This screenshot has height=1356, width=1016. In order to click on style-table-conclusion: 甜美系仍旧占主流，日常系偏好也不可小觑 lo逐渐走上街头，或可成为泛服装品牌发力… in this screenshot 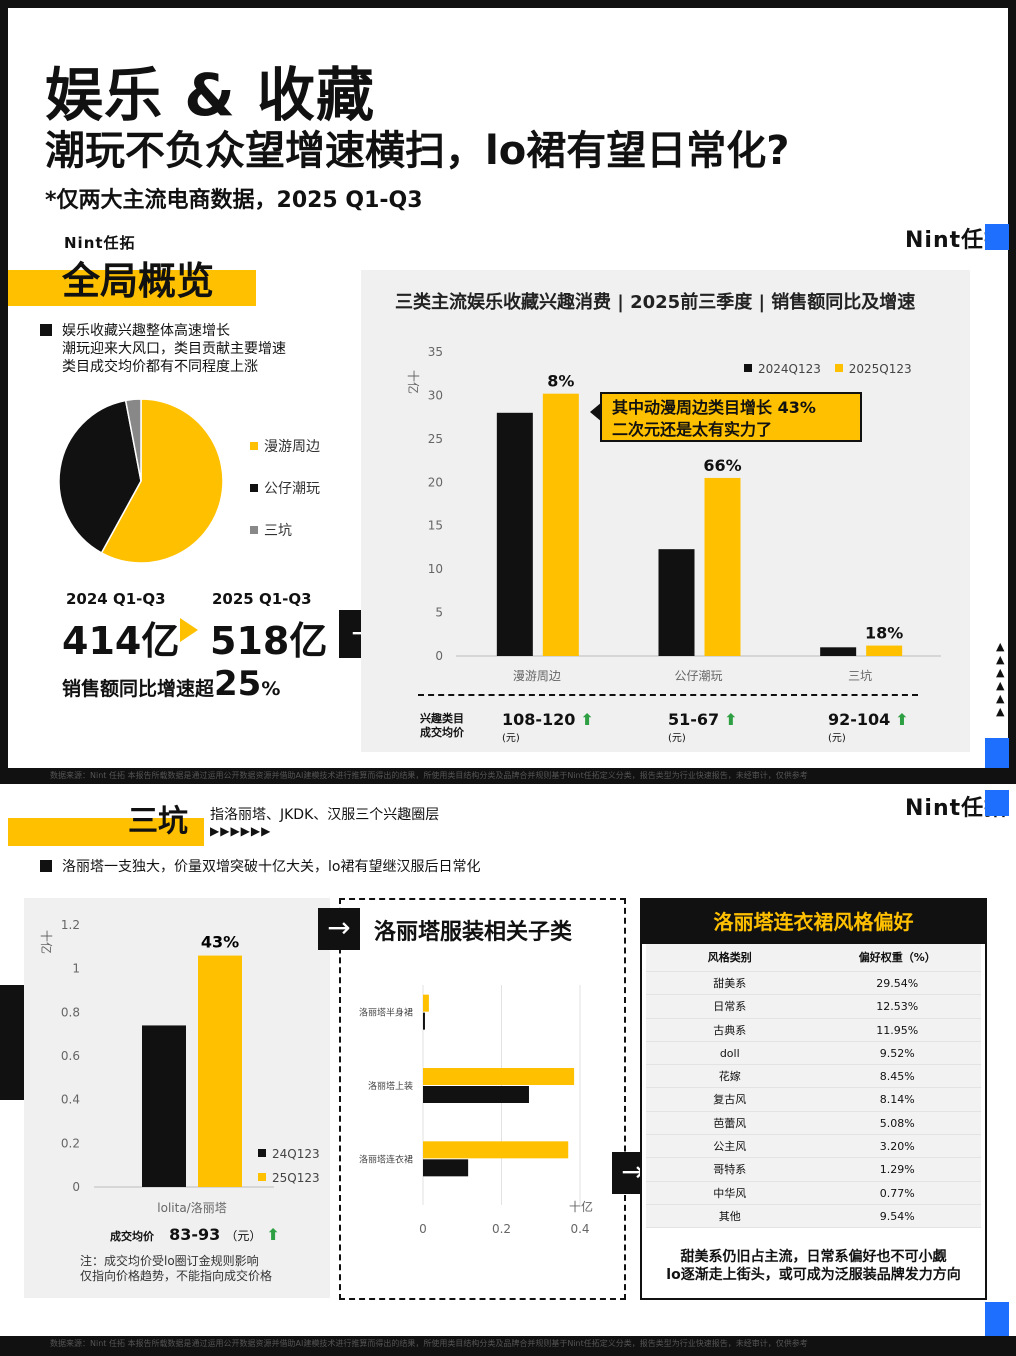, I will do `click(813, 1266)`.